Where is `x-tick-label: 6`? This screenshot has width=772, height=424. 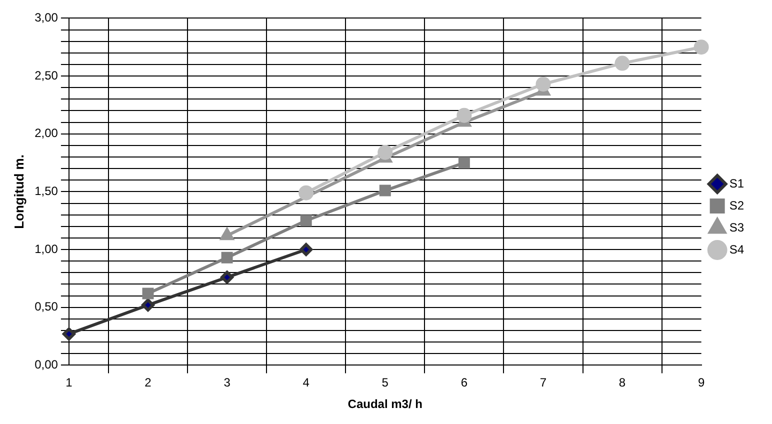 x-tick-label: 6 is located at coordinates (464, 383).